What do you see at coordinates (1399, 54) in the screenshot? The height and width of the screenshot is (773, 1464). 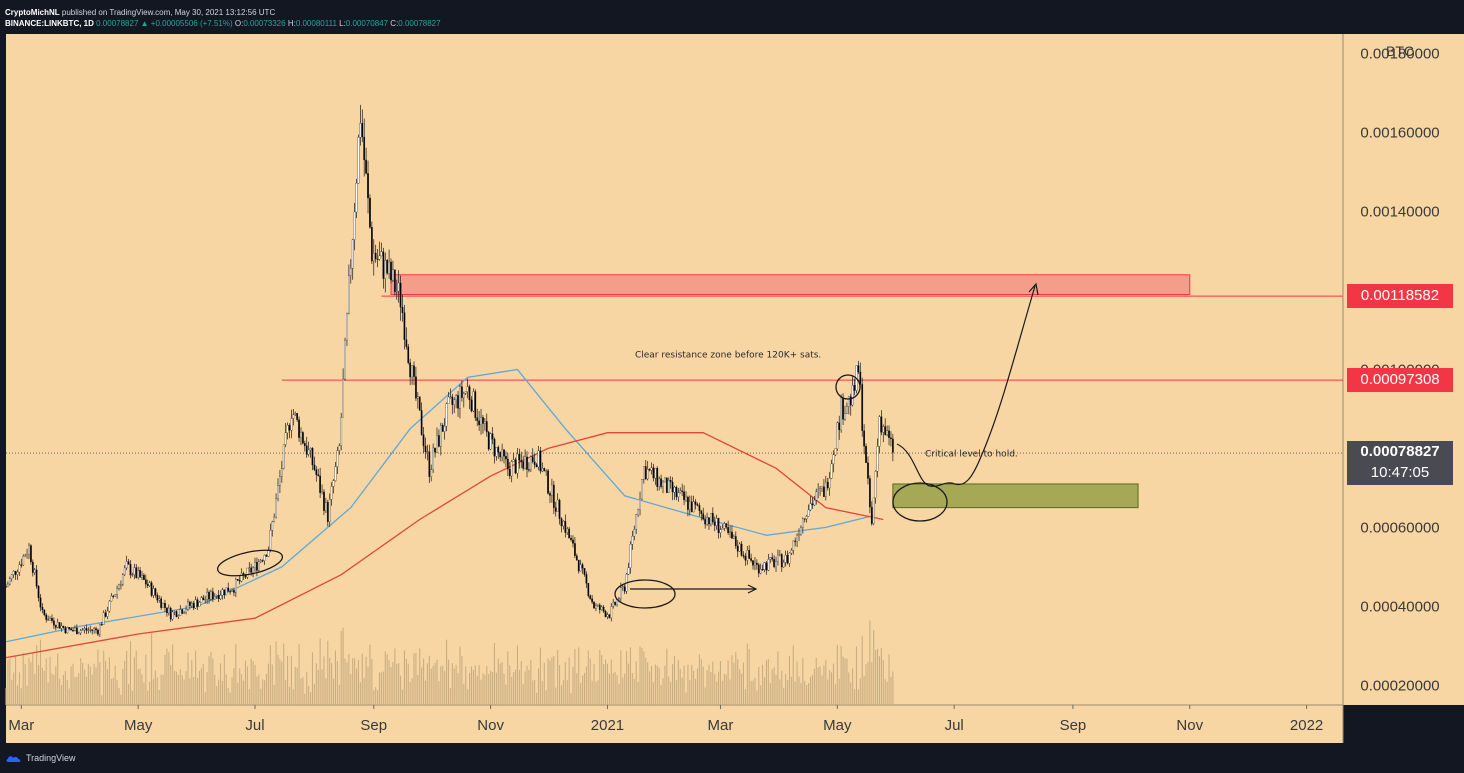 I see `y-tick-label: 0.00180000` at bounding box center [1399, 54].